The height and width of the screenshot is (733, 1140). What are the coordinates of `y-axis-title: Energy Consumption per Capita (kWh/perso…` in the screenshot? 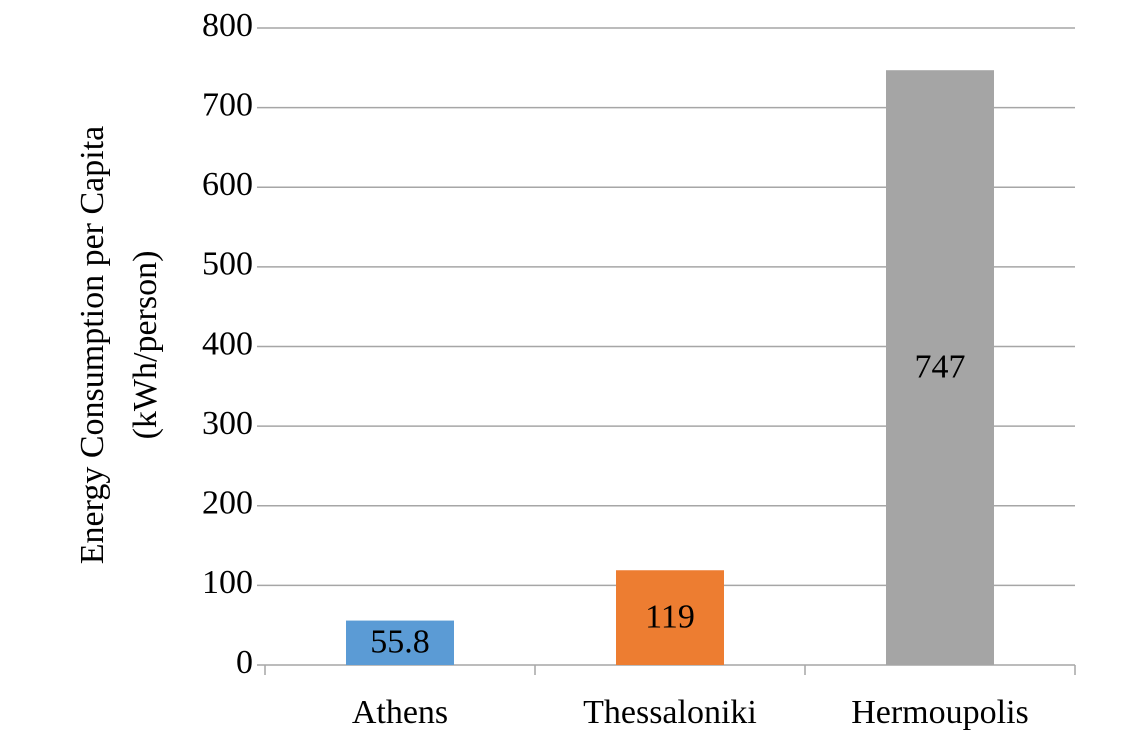 It's located at (119, 345).